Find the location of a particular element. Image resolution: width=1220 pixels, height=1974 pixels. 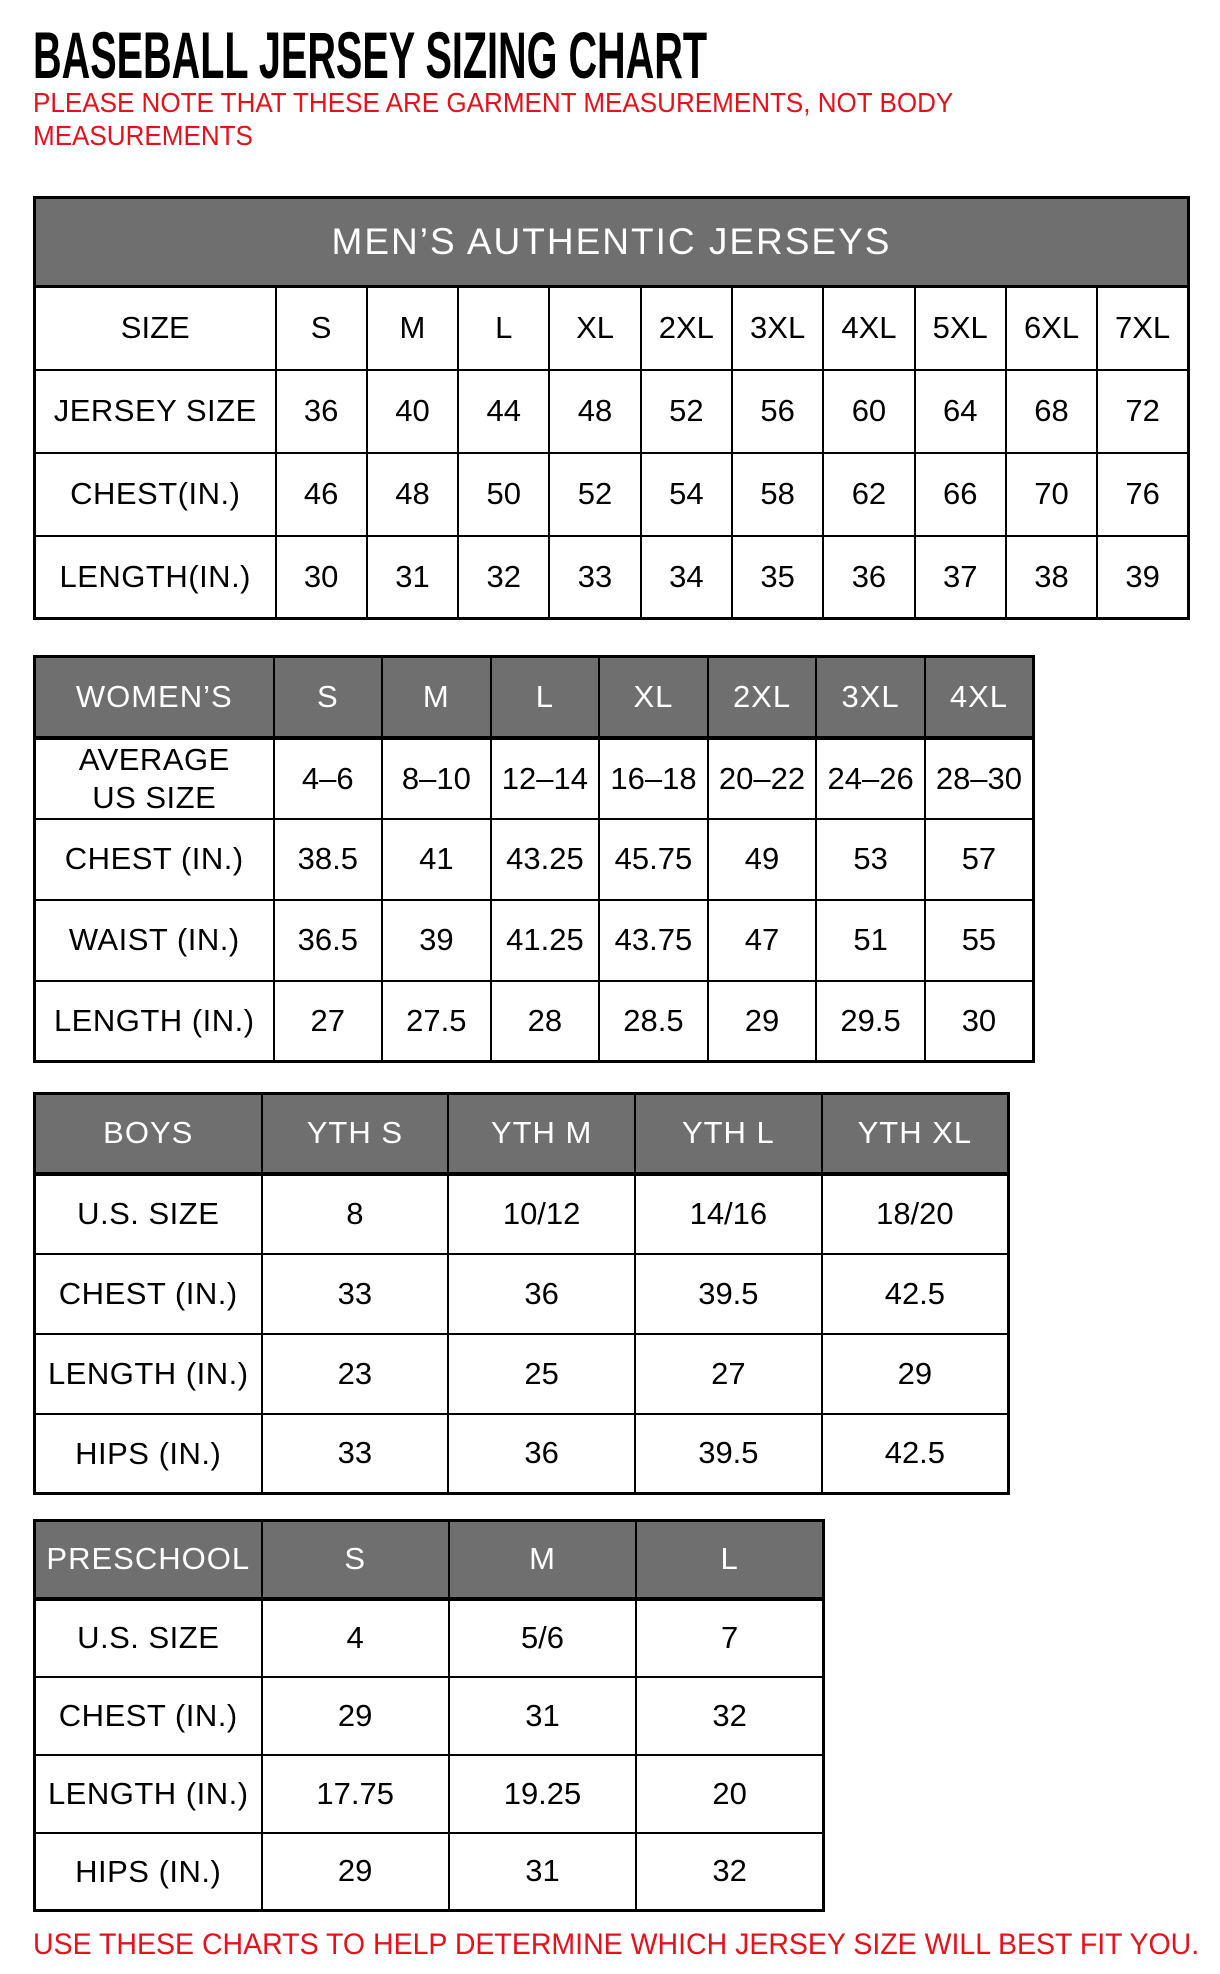

column-header: XL is located at coordinates (595, 328).